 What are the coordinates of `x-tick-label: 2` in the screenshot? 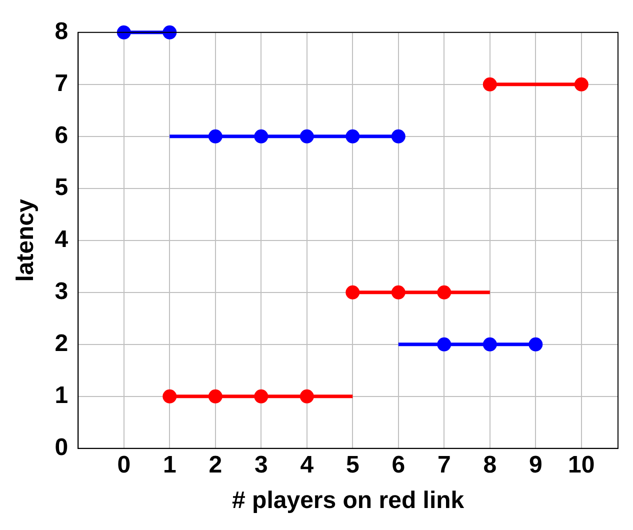 It's located at (215, 464).